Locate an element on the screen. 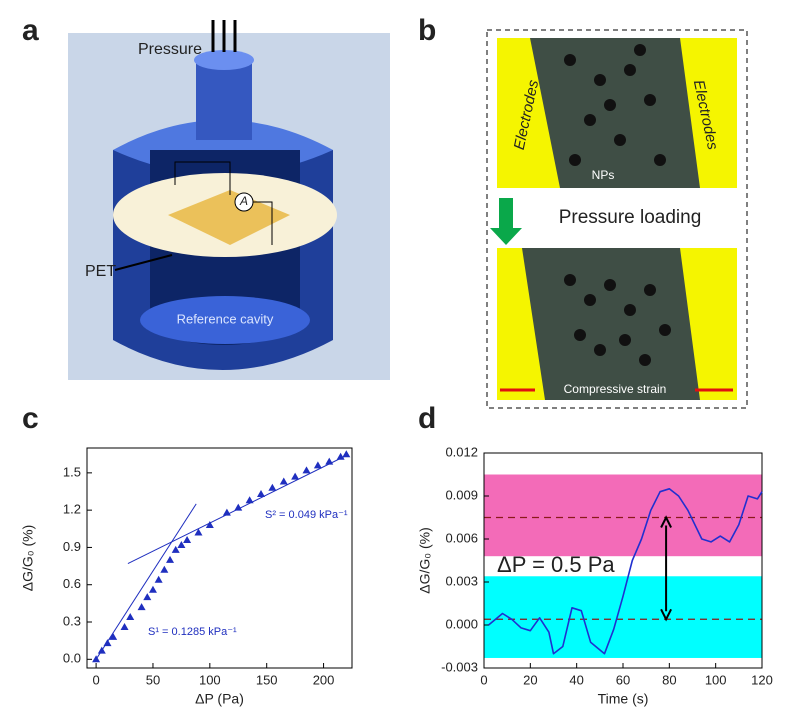  panel-label: a is located at coordinates (30, 30).